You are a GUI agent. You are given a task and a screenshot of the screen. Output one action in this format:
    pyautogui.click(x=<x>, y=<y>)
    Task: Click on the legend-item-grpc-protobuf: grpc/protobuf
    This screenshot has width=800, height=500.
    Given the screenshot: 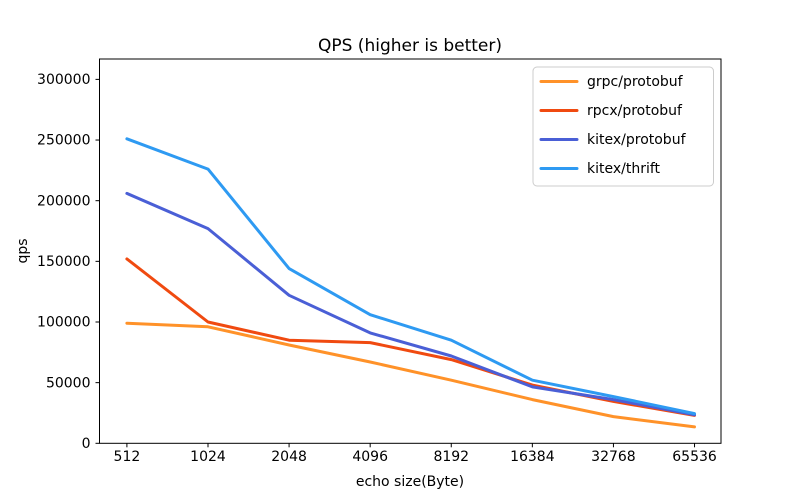 What is the action you would take?
    pyautogui.click(x=611, y=82)
    